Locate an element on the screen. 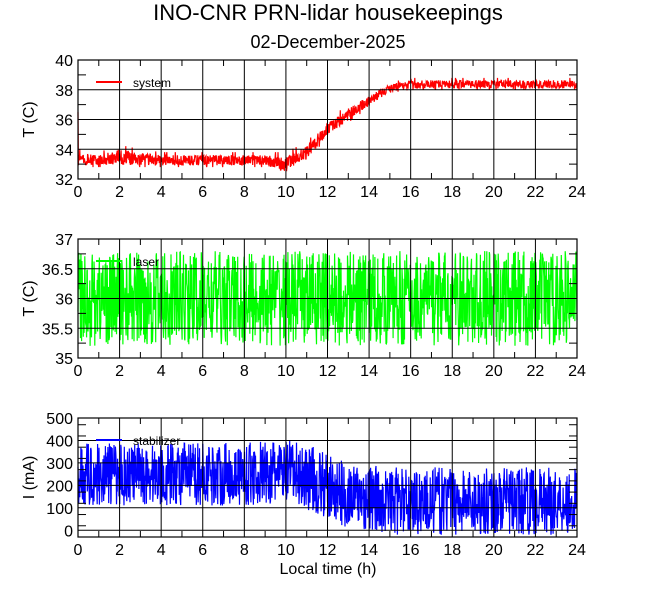 The height and width of the screenshot is (600, 660). y-tick-label: 100 is located at coordinates (59, 509).